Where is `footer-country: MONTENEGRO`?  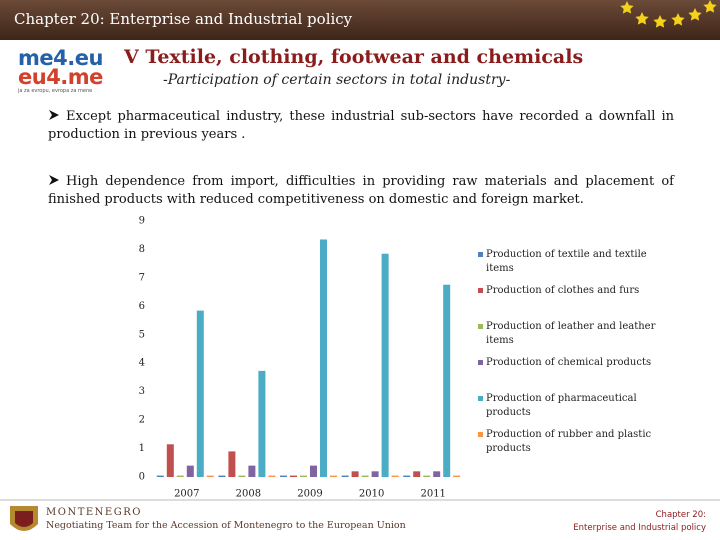 footer-country: MONTENEGRO is located at coordinates (94, 512).